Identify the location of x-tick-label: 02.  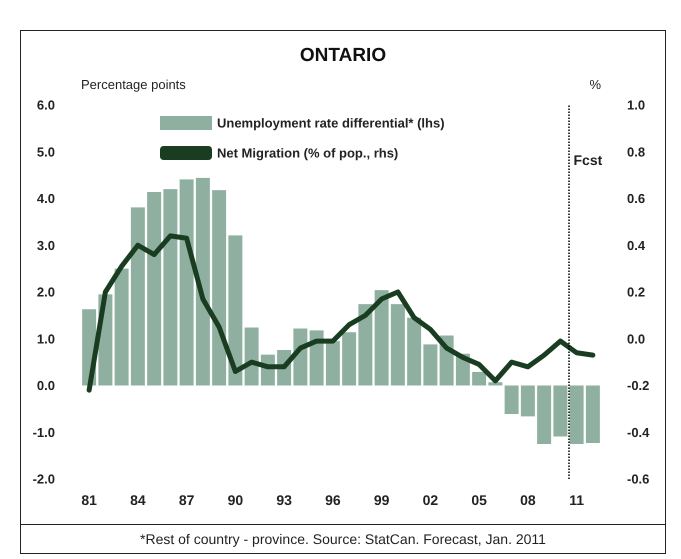
(430, 500).